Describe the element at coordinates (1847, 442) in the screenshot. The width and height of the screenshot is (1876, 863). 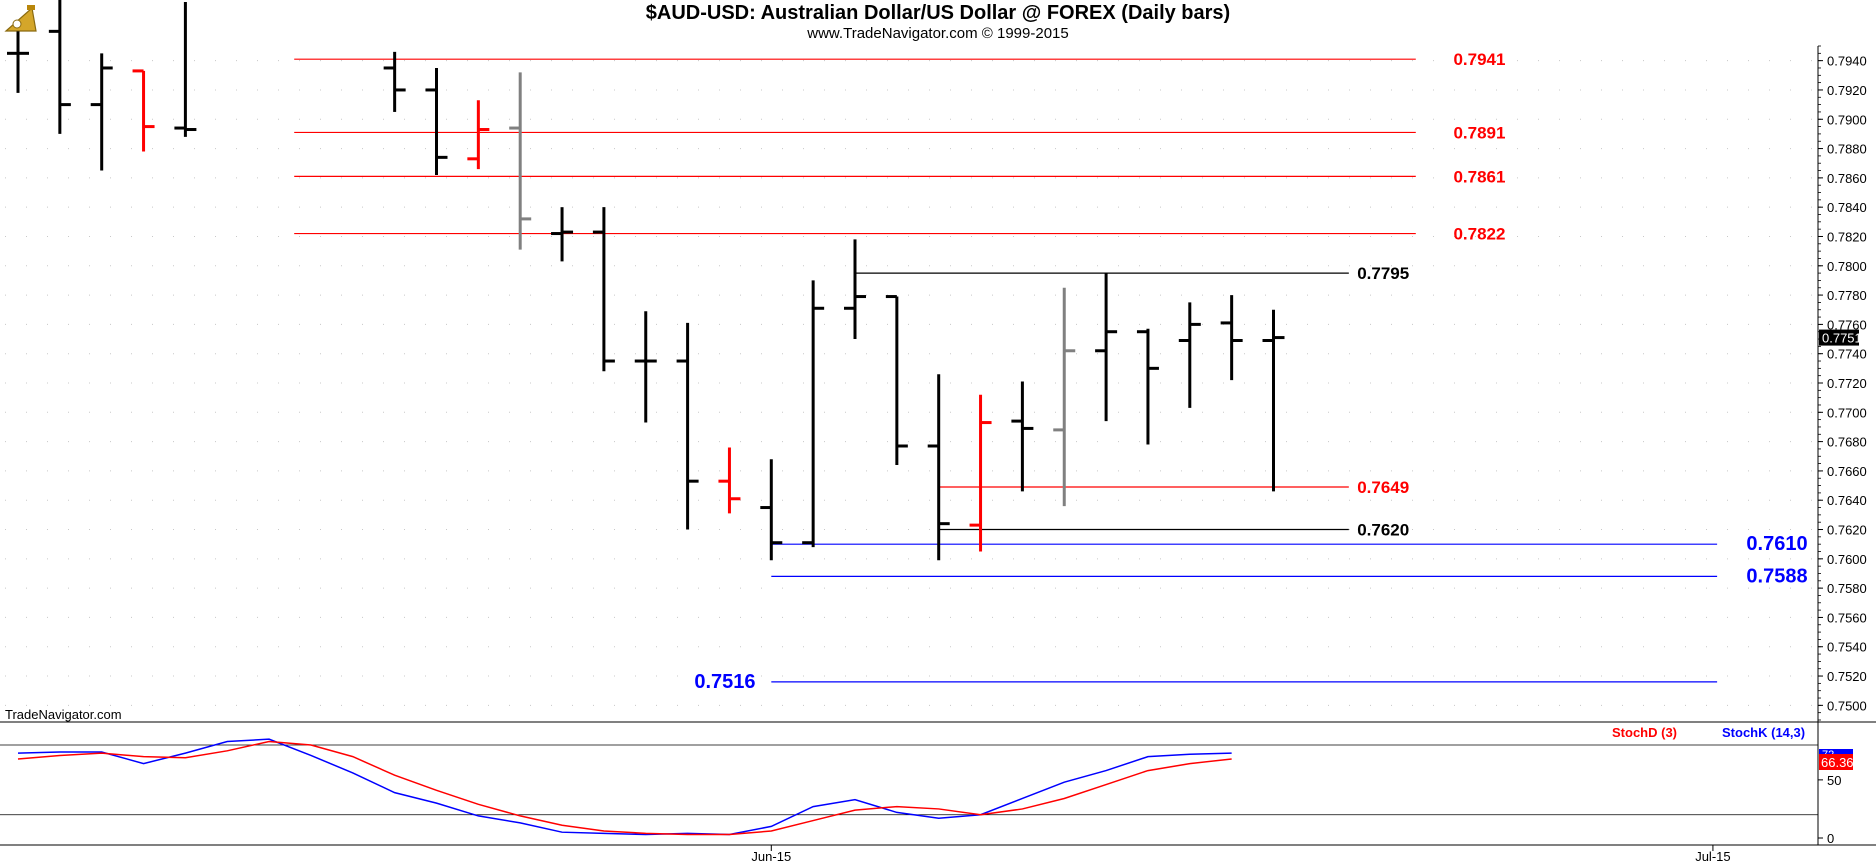
I see `y-tick-label-13: 0.7680` at that location.